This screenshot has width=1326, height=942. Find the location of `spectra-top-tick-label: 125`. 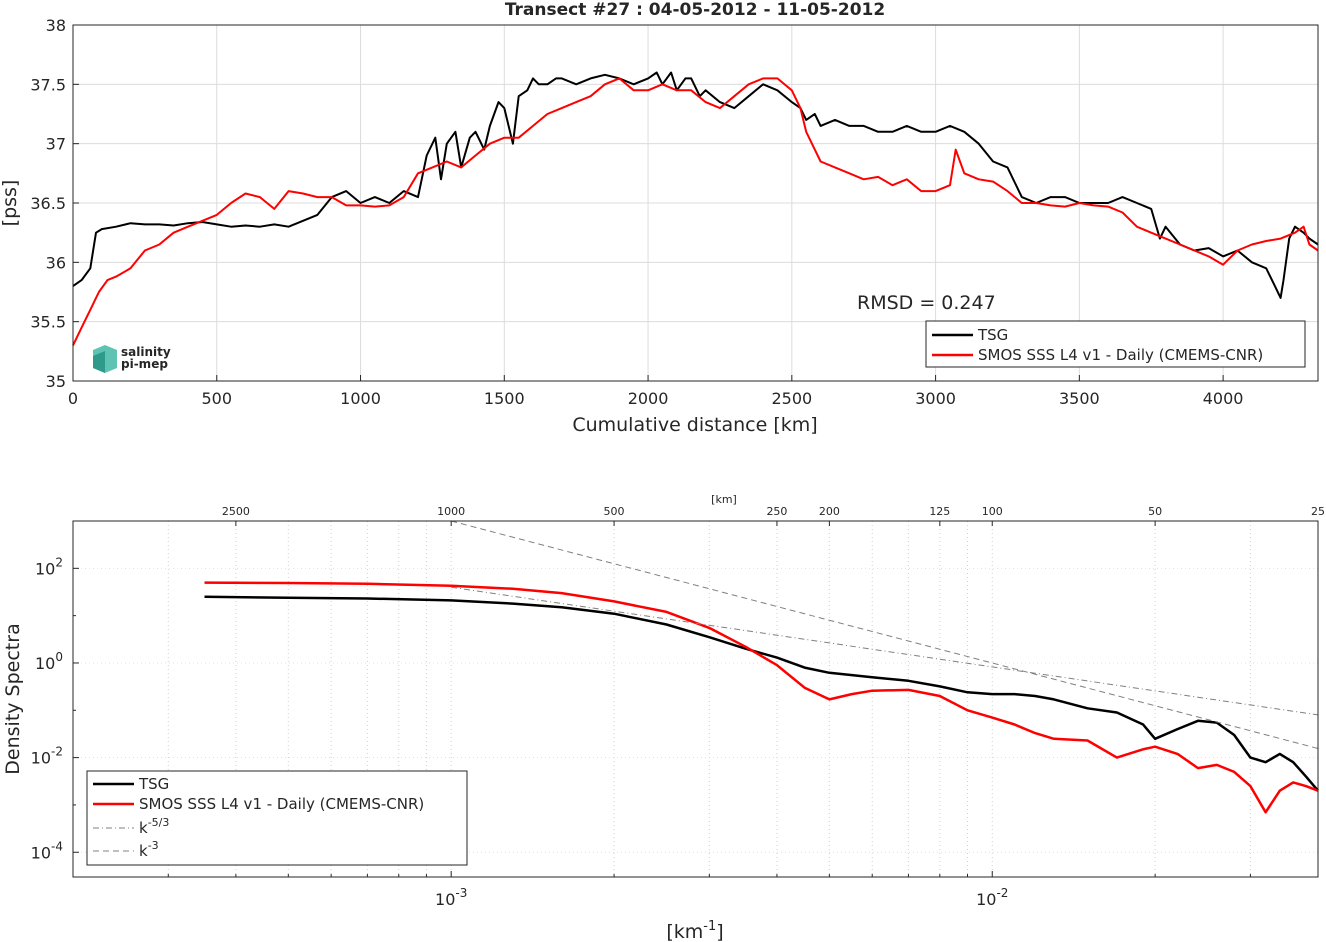

spectra-top-tick-label: 125 is located at coordinates (939, 511).